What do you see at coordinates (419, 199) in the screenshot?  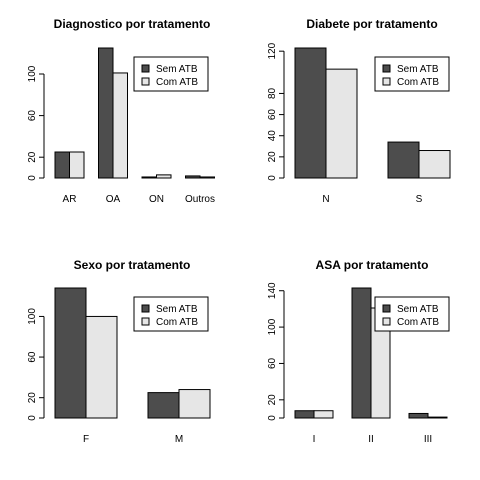 I see `x-category-label: S` at bounding box center [419, 199].